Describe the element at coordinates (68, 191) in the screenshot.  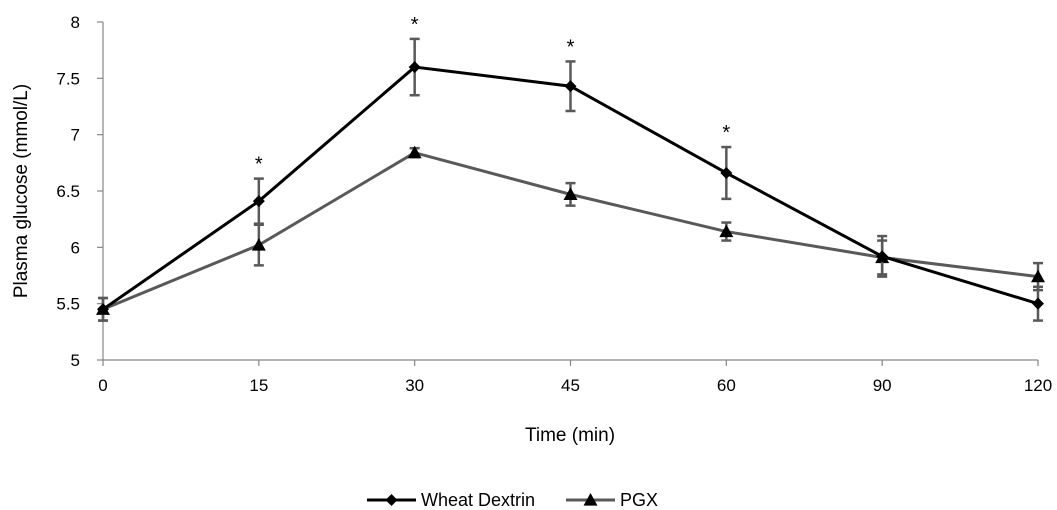
I see `y-tick-label: 6.5` at that location.